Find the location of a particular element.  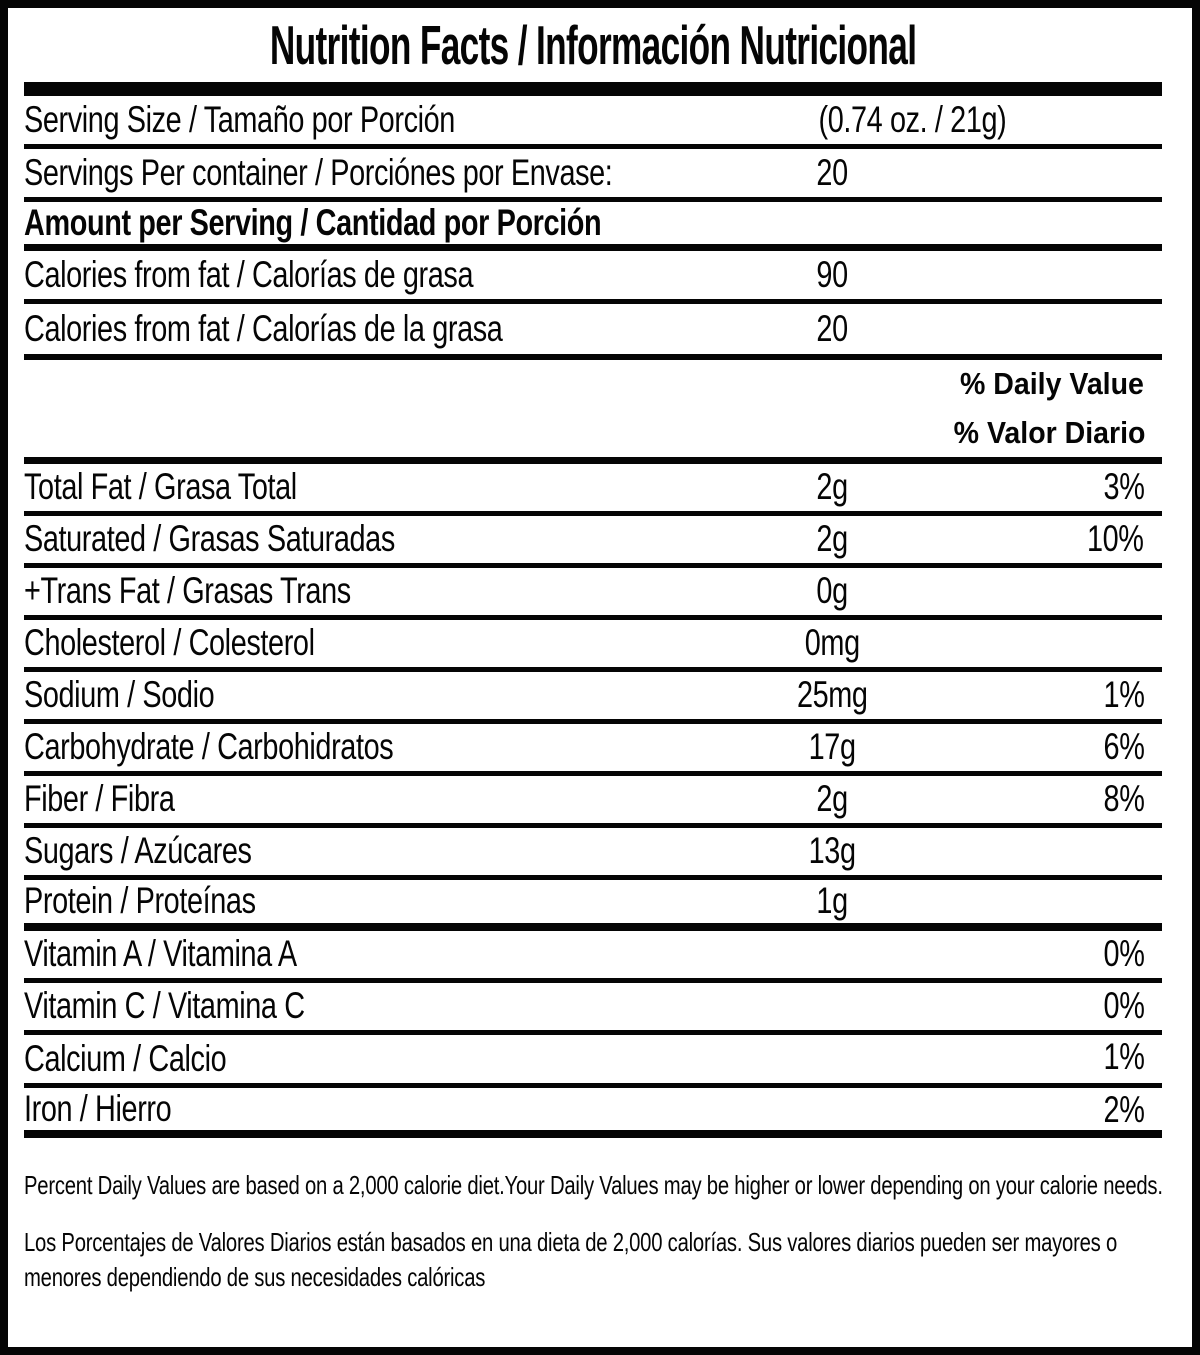

nutrient-row-cholesterol: Cholesterol / Colesterol 0mg is located at coordinates (593, 646).